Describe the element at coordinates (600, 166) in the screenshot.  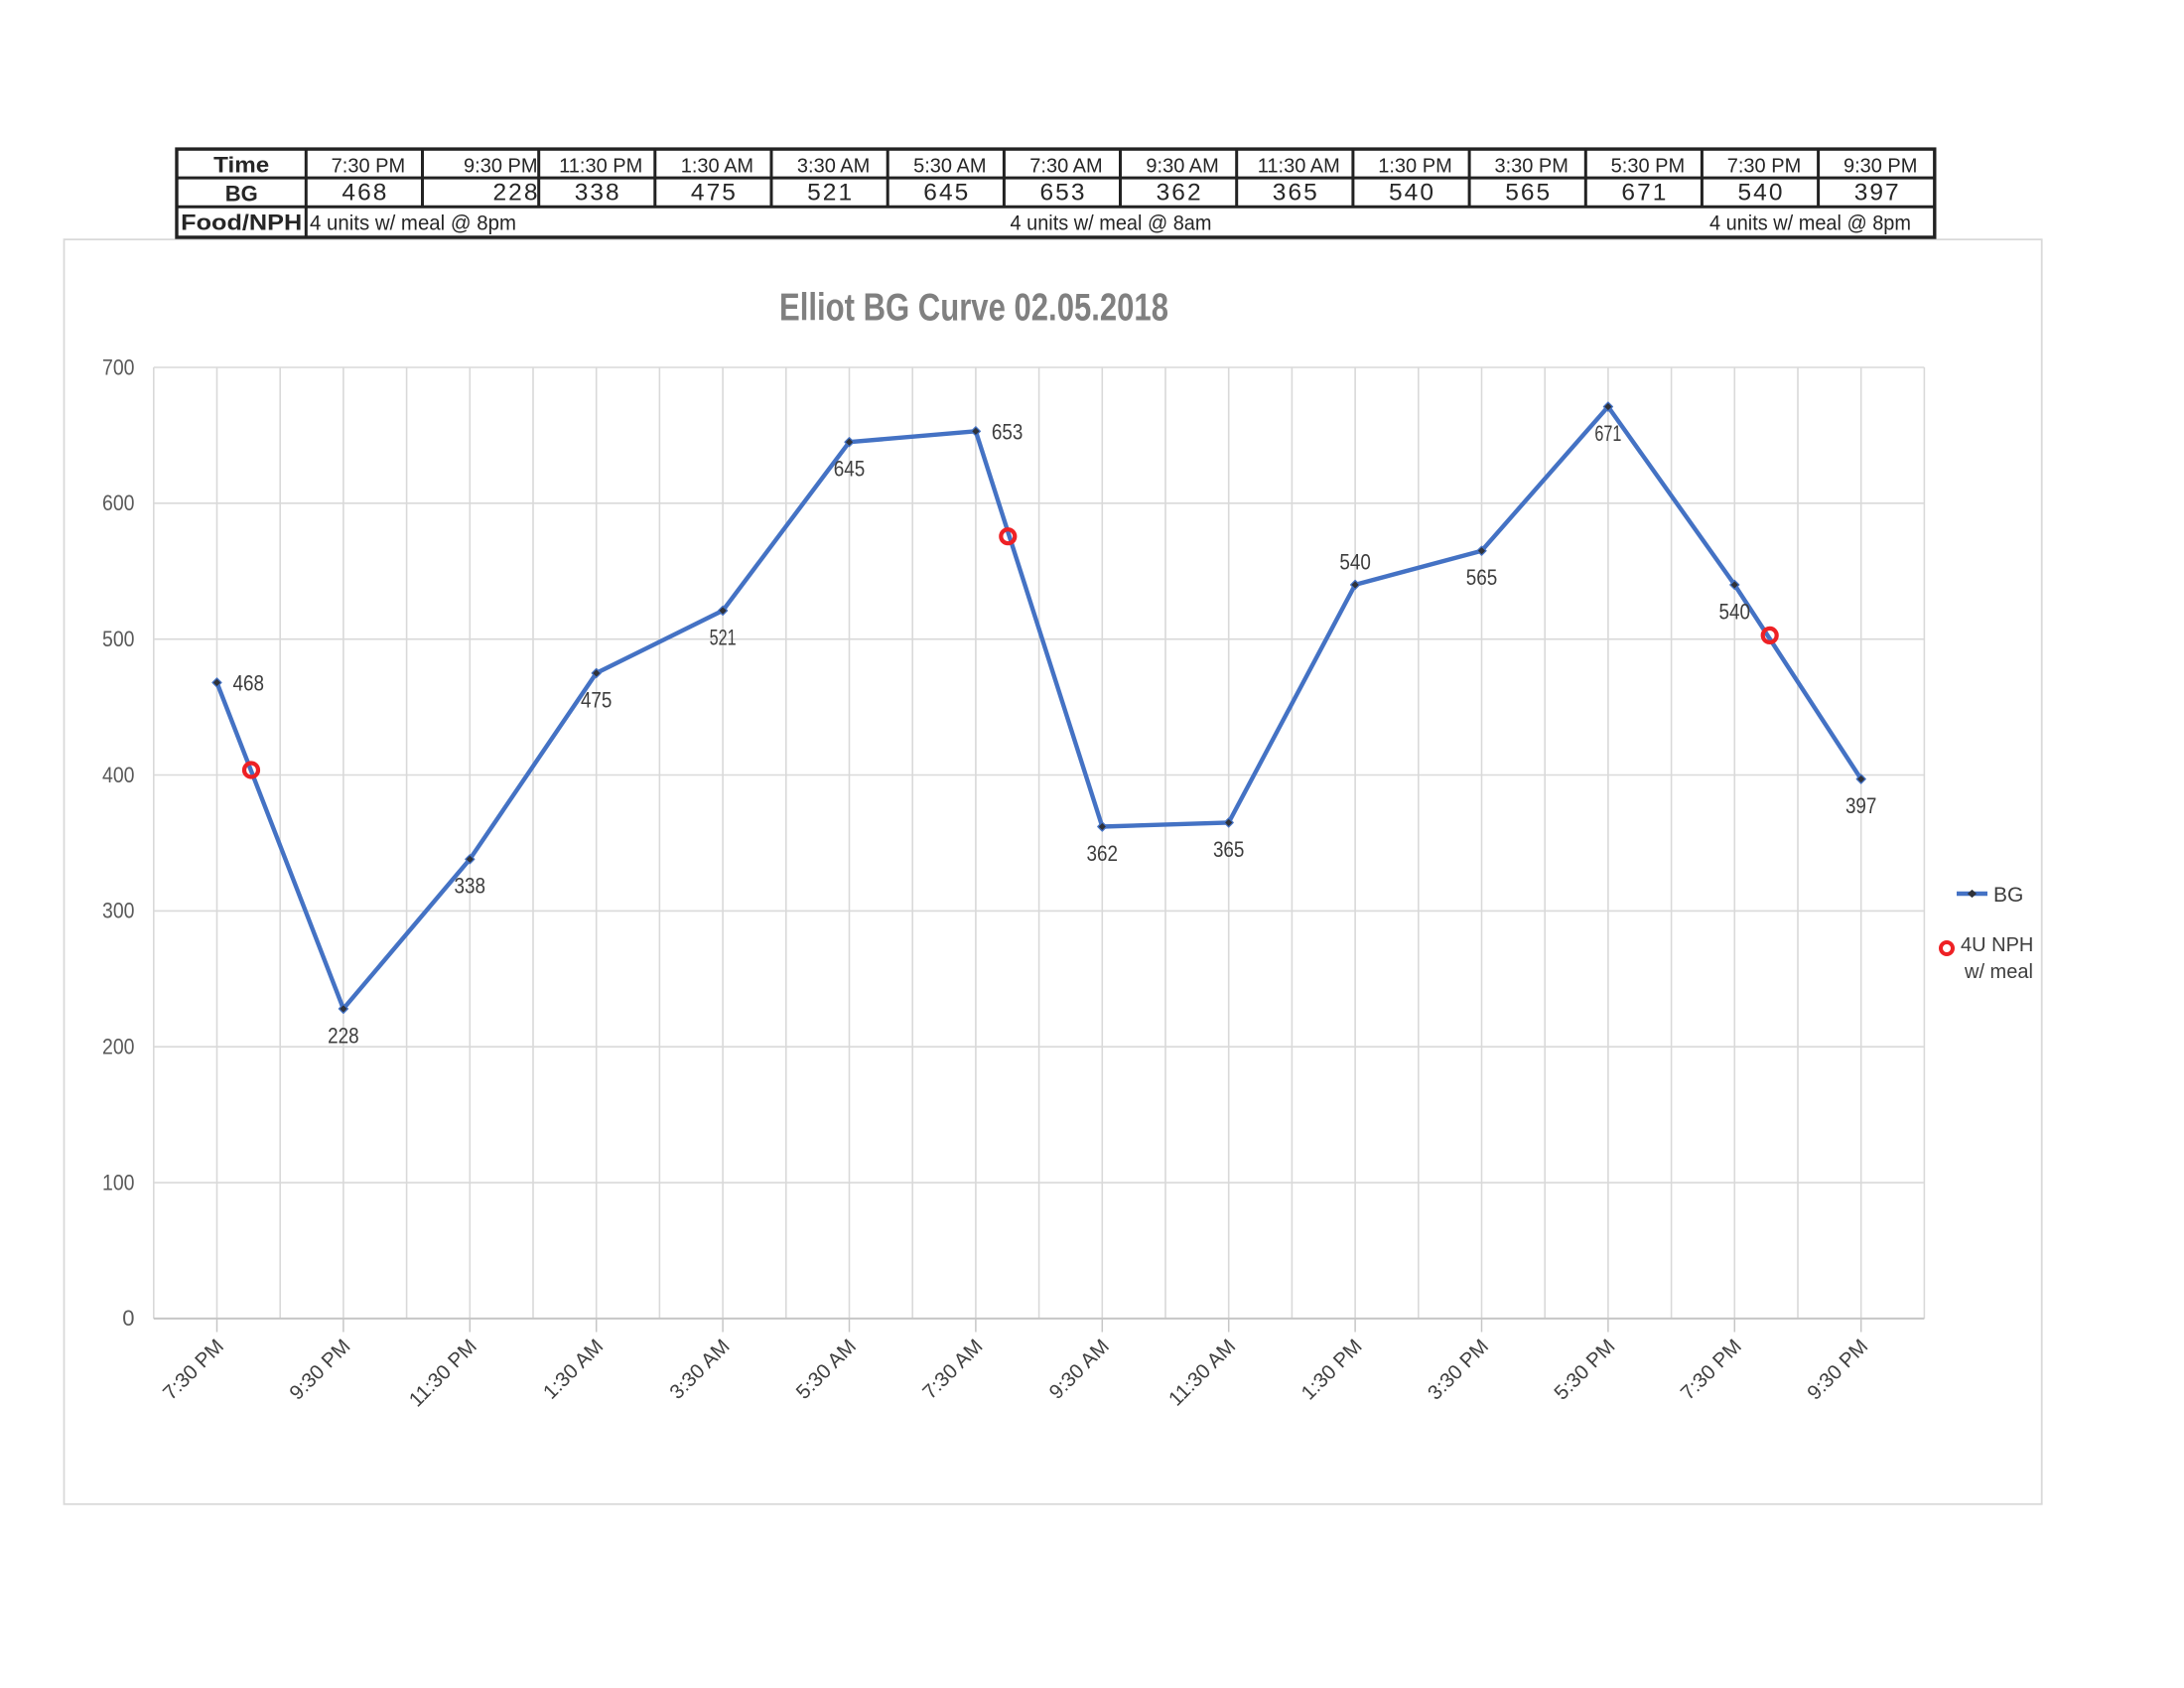
I see `svg-text: 11:30 PM` at that location.